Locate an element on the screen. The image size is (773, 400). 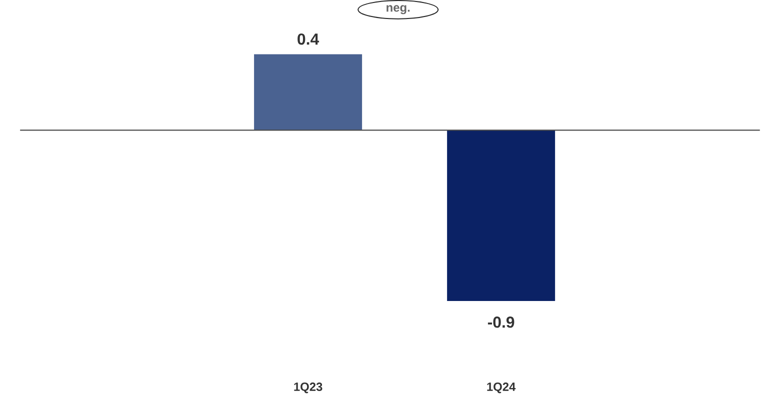
data-label: -0.9 is located at coordinates (501, 322).